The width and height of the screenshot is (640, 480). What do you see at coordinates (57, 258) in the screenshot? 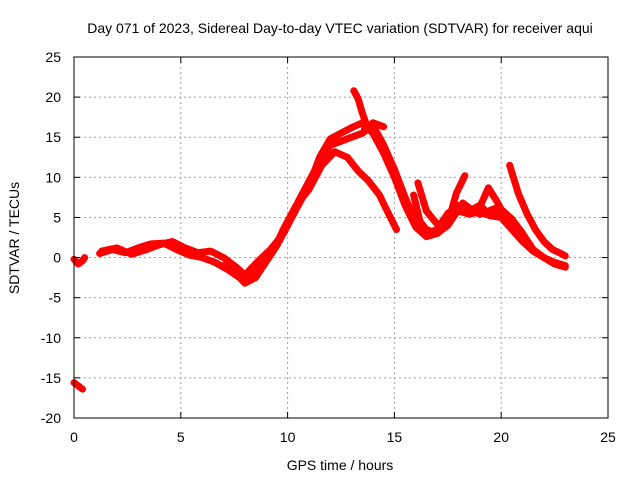
I see `y-tick-label: 0` at bounding box center [57, 258].